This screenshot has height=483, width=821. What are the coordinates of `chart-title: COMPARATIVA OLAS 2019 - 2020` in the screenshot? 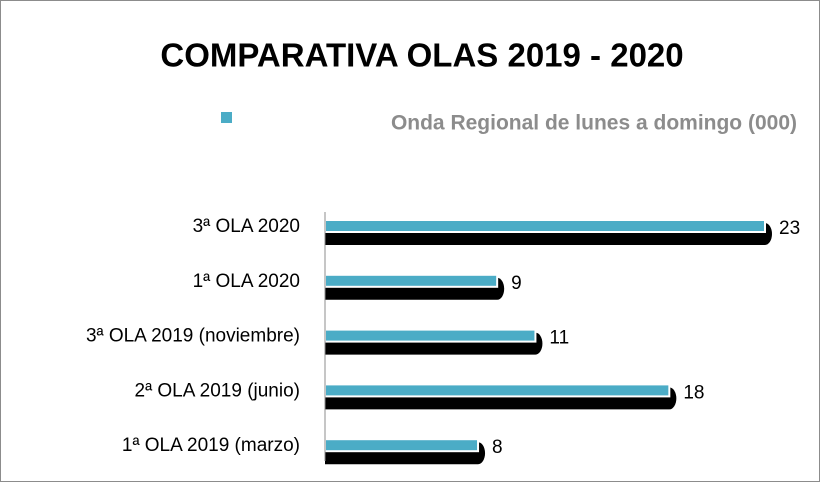 It's located at (421, 55).